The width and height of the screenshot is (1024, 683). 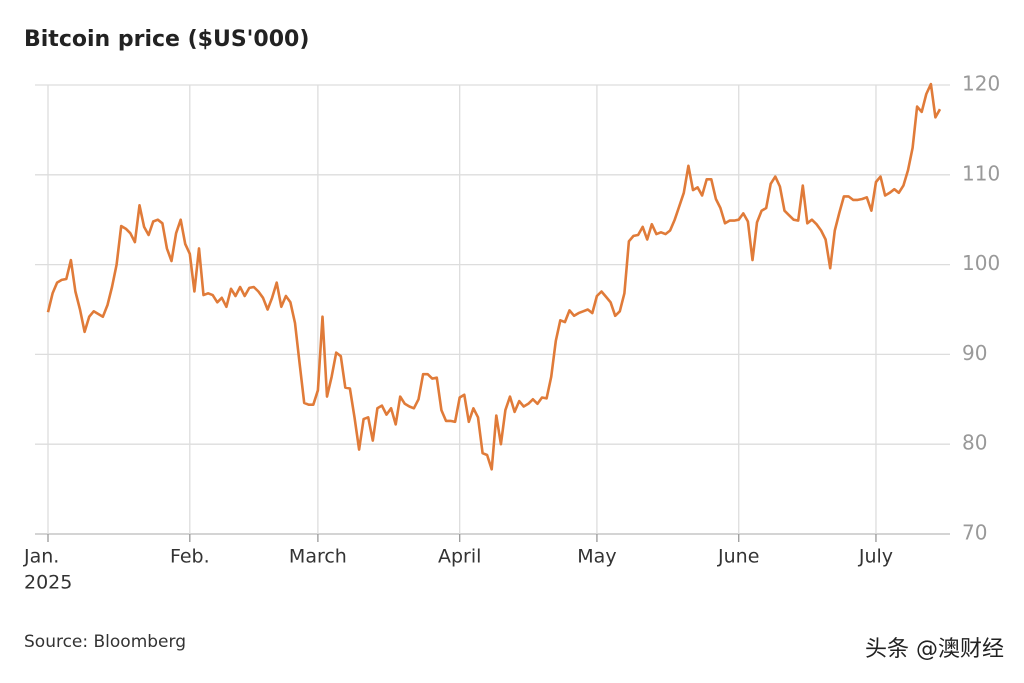 I want to click on x-tick-label: March, so click(x=318, y=557).